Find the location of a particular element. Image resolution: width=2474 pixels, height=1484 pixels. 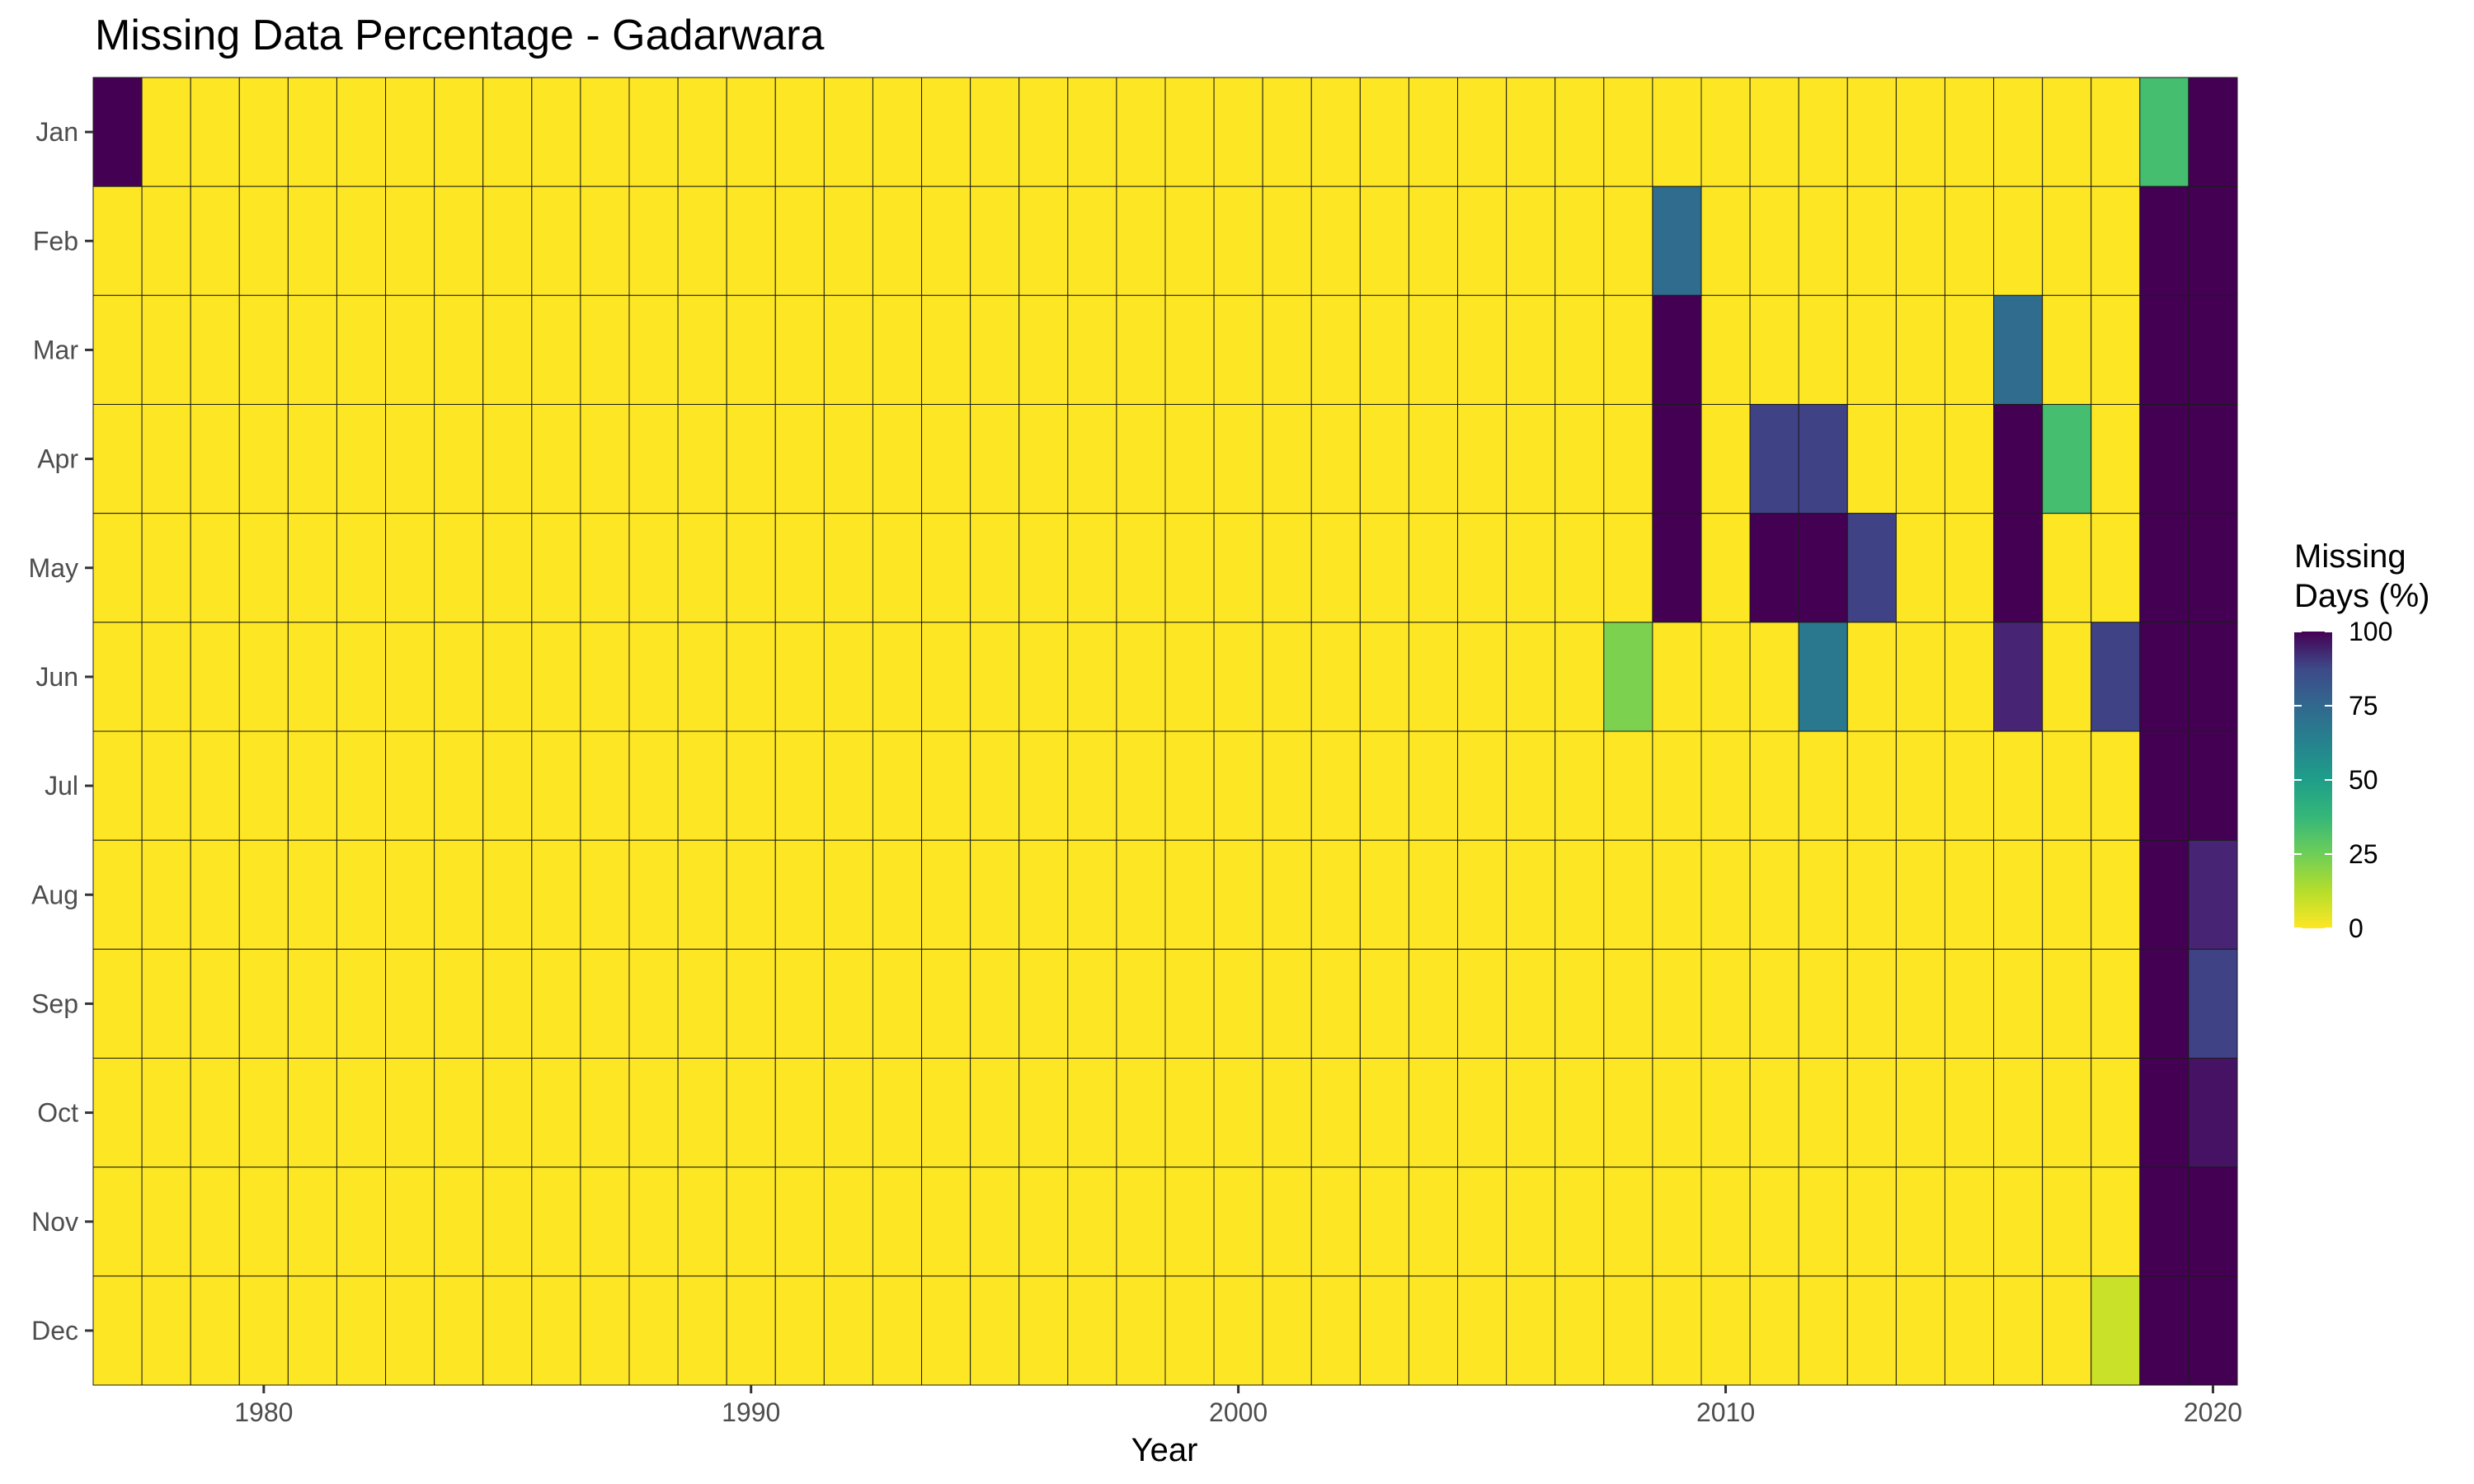

y-tick-label-apr: Apr is located at coordinates (57, 459).